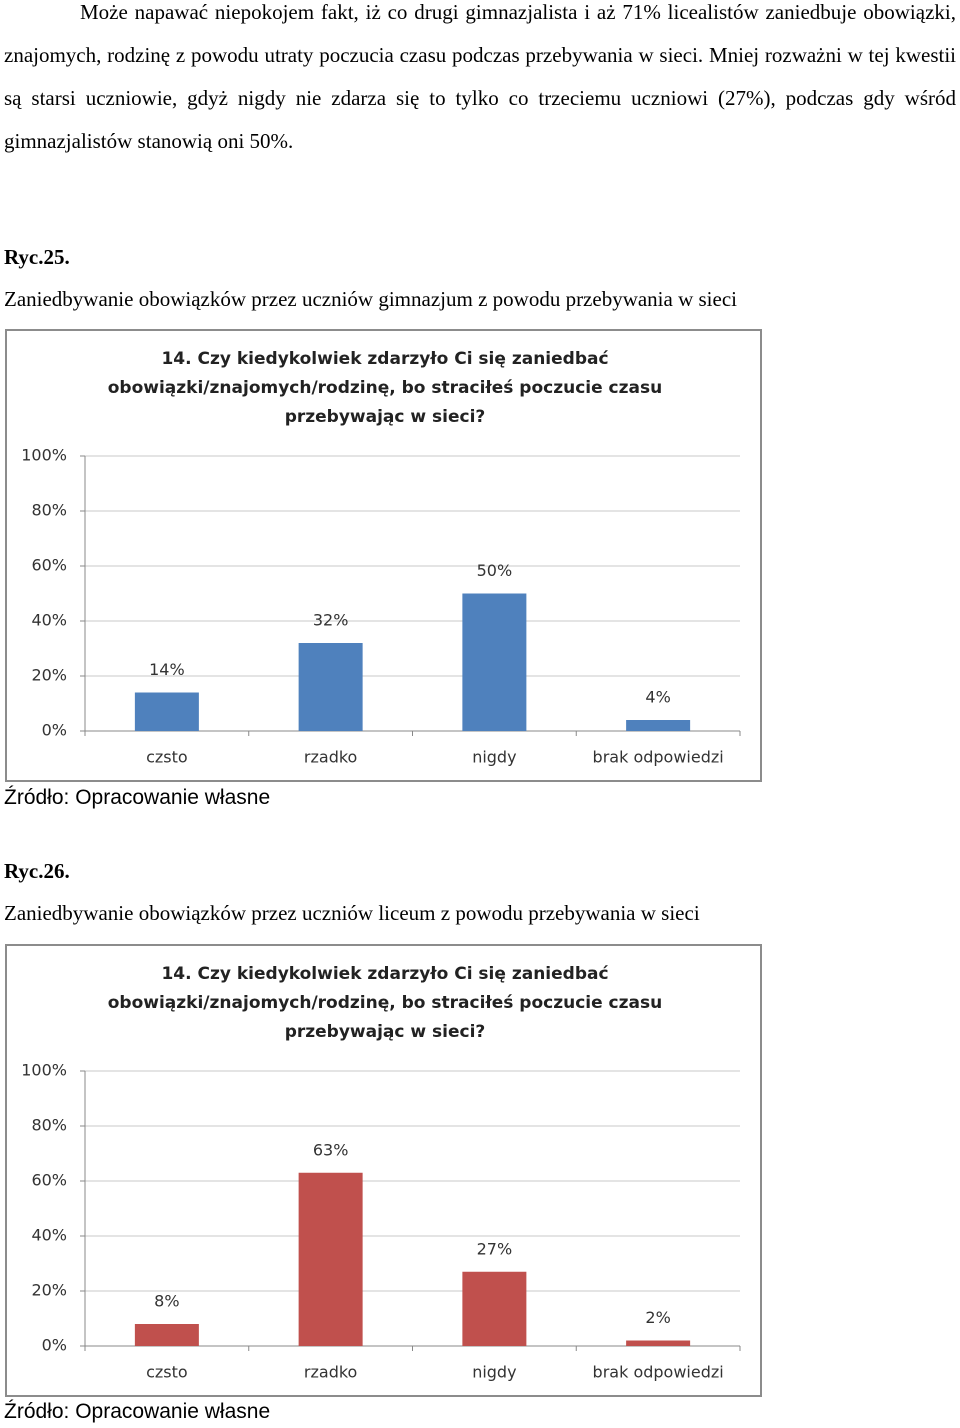 Image resolution: width=960 pixels, height=1428 pixels. I want to click on value-label: 50%, so click(495, 570).